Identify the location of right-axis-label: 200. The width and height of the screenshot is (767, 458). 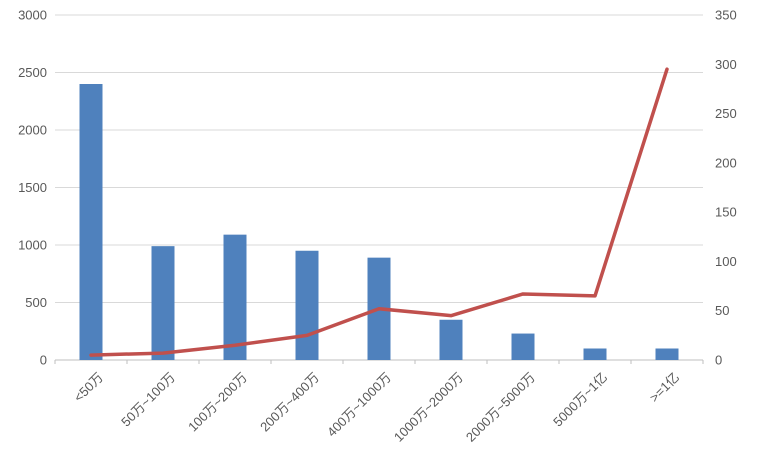
(726, 162).